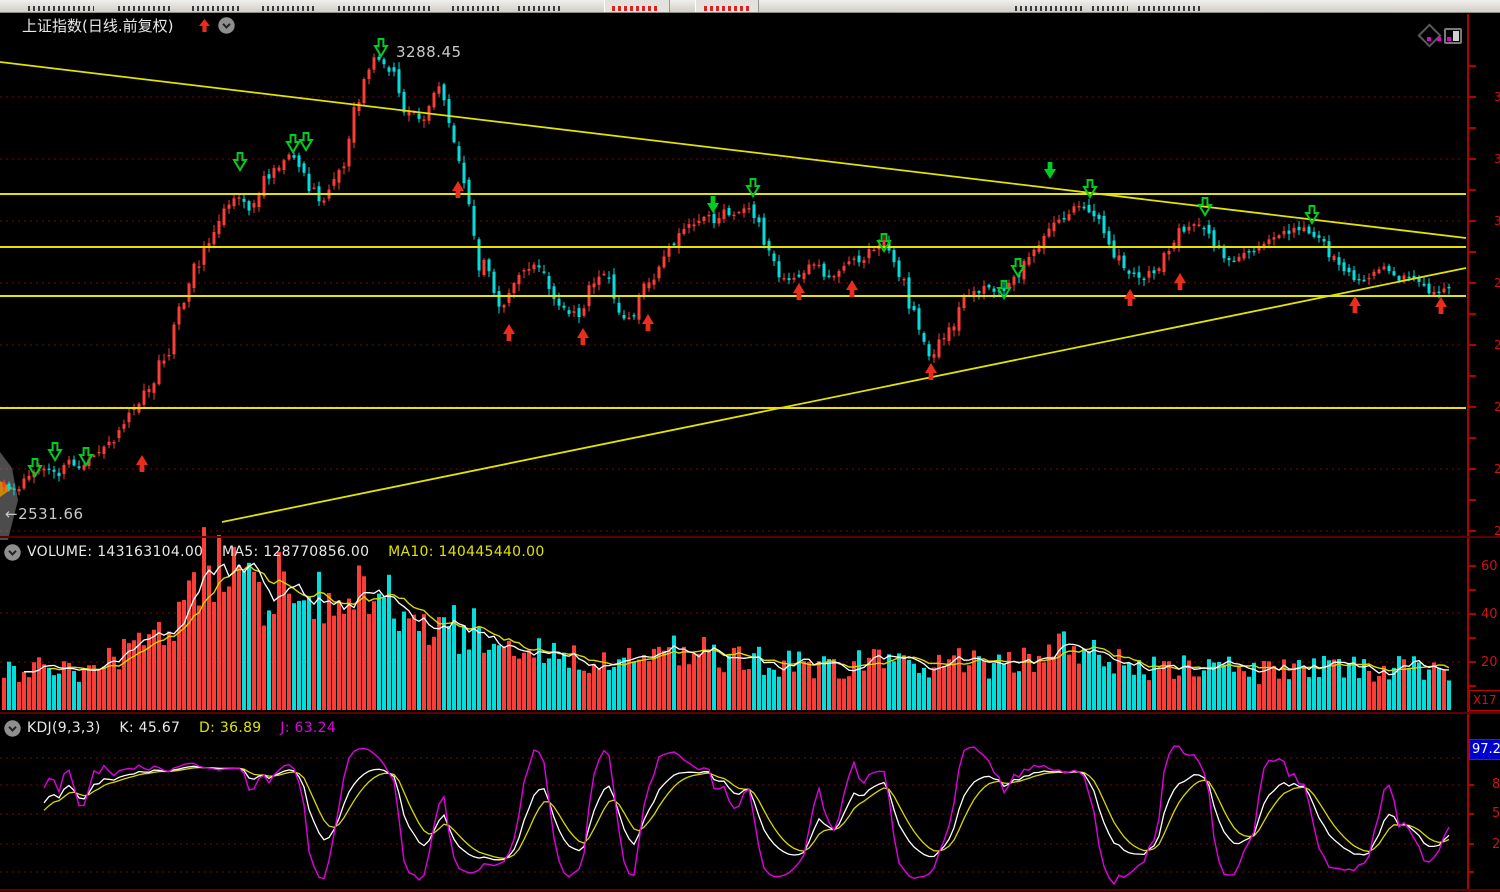 This screenshot has width=1500, height=892. Describe the element at coordinates (1489, 614) in the screenshot. I see `volume-axis-40: 40` at that location.